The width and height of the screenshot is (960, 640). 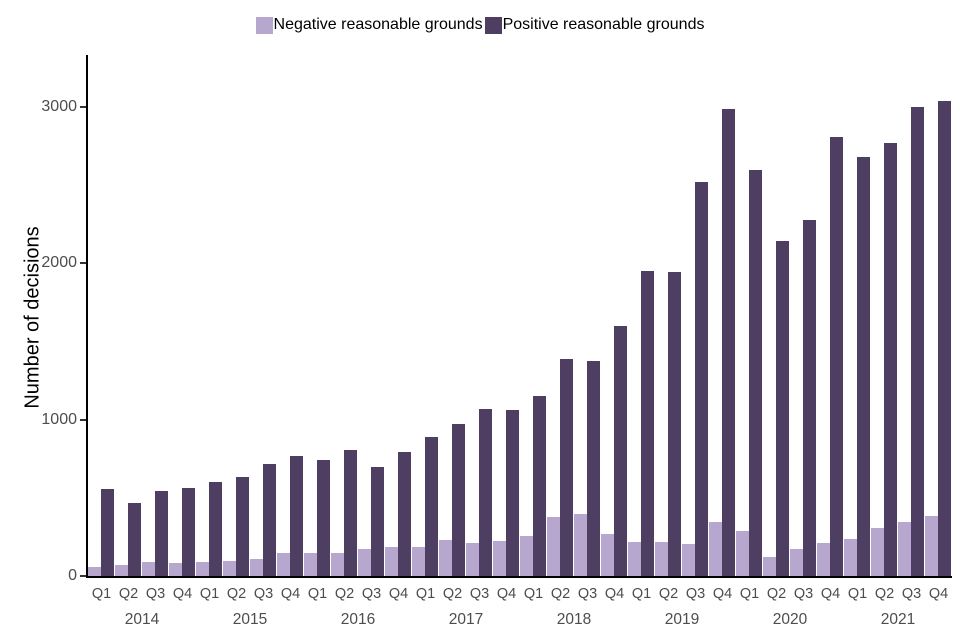 What do you see at coordinates (418, 561) in the screenshot?
I see `negative-bar-2017-Q1` at bounding box center [418, 561].